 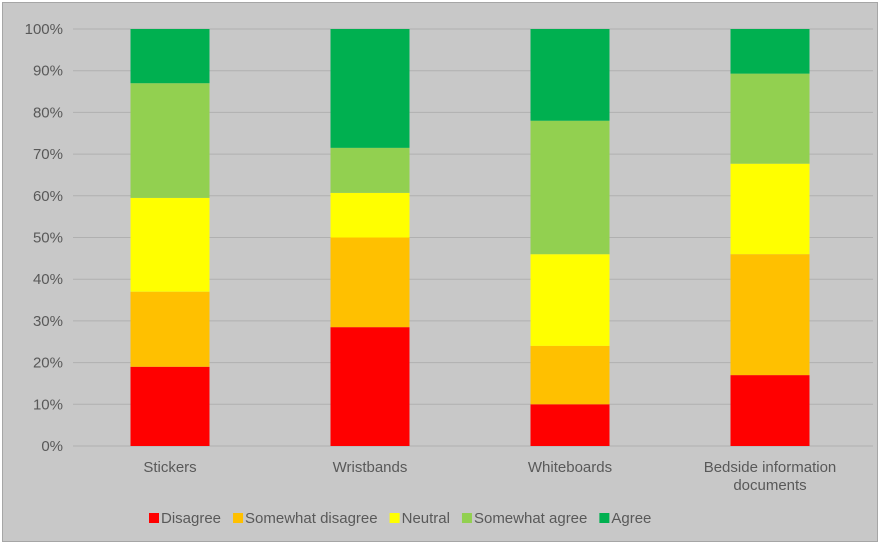 What do you see at coordinates (48, 196) in the screenshot?
I see `y-tick-label: 60%` at bounding box center [48, 196].